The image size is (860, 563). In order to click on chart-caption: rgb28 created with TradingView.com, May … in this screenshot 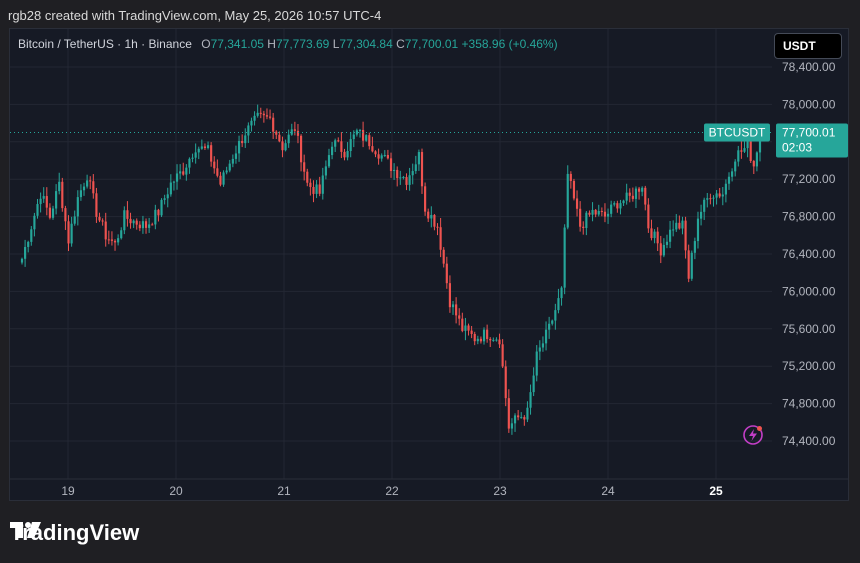, I will do `click(195, 15)`.